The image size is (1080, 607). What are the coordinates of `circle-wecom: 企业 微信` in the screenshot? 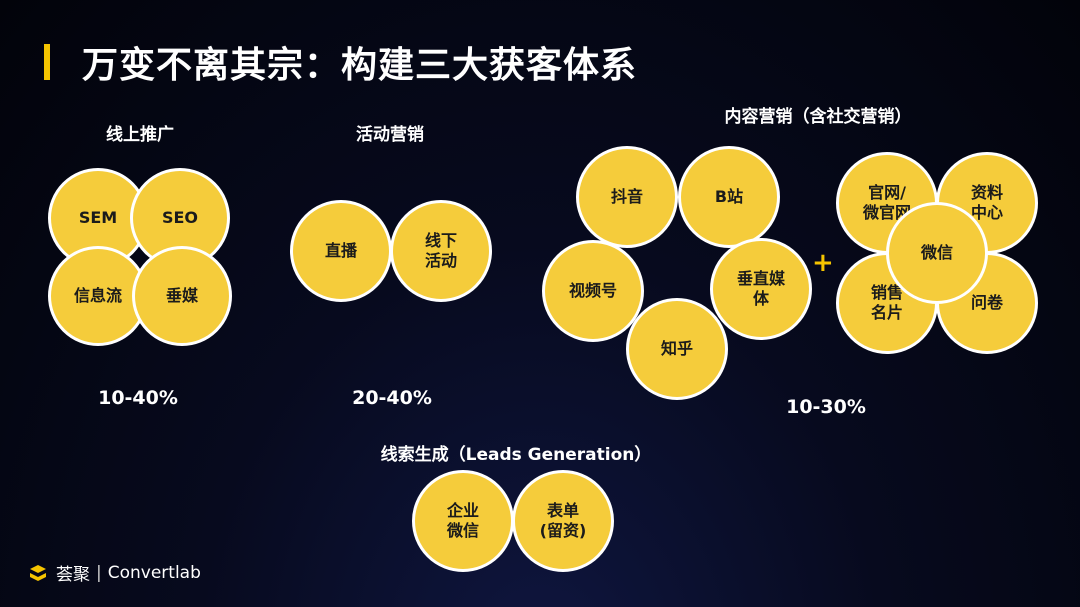 It's located at (463, 521).